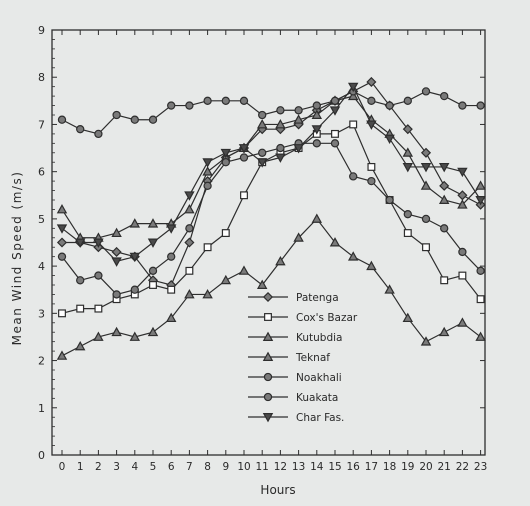  Describe the element at coordinates (317, 398) in the screenshot. I see `legend-label: Kuakata` at that location.